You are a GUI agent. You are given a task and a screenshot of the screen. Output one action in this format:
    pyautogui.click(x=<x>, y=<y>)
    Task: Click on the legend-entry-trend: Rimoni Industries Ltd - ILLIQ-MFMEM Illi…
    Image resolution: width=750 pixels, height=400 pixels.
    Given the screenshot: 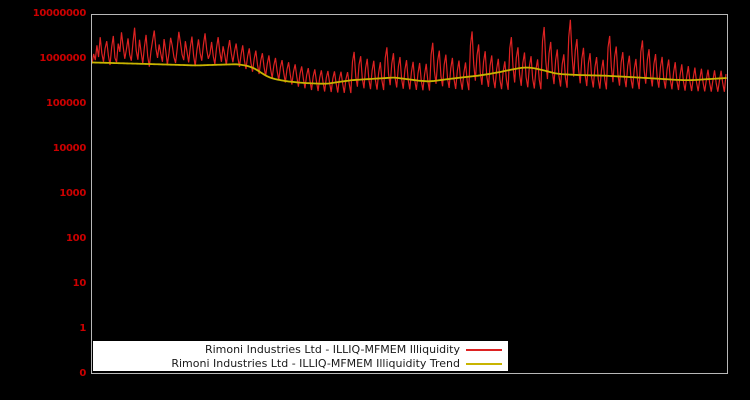 What is the action you would take?
    pyautogui.click(x=336, y=364)
    